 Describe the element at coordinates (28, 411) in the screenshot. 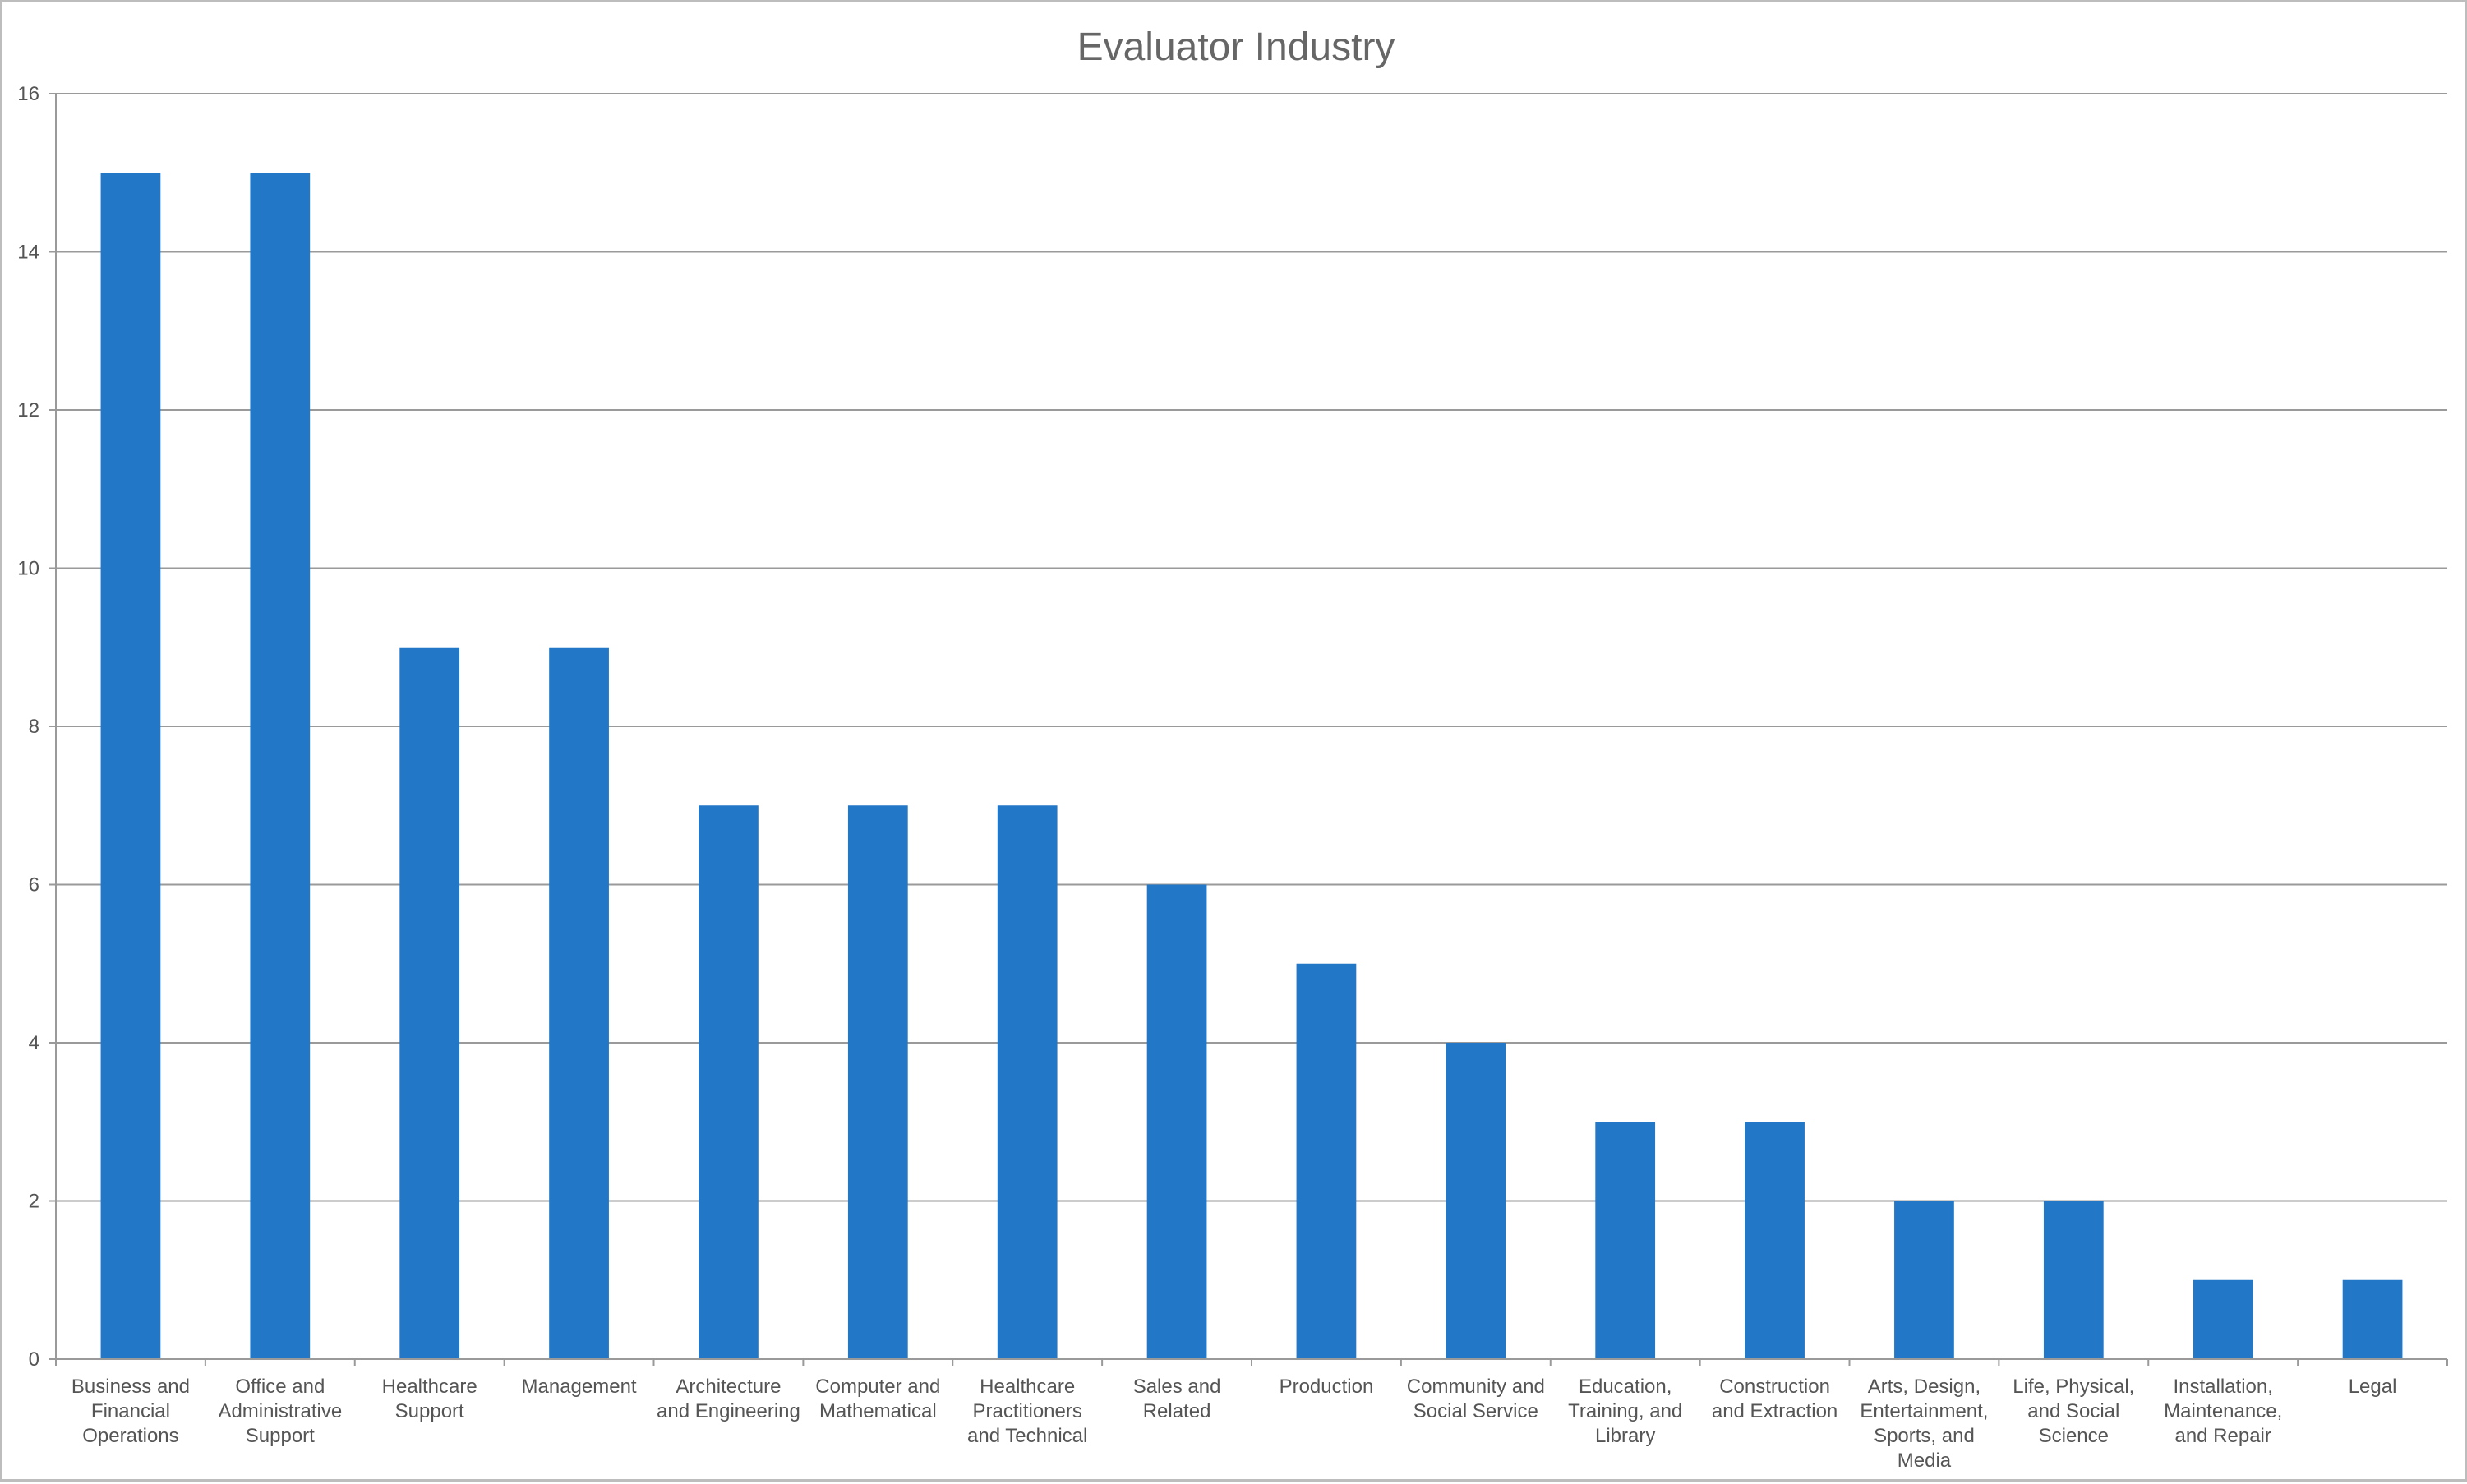

I see `y-tick-label: 12` at that location.